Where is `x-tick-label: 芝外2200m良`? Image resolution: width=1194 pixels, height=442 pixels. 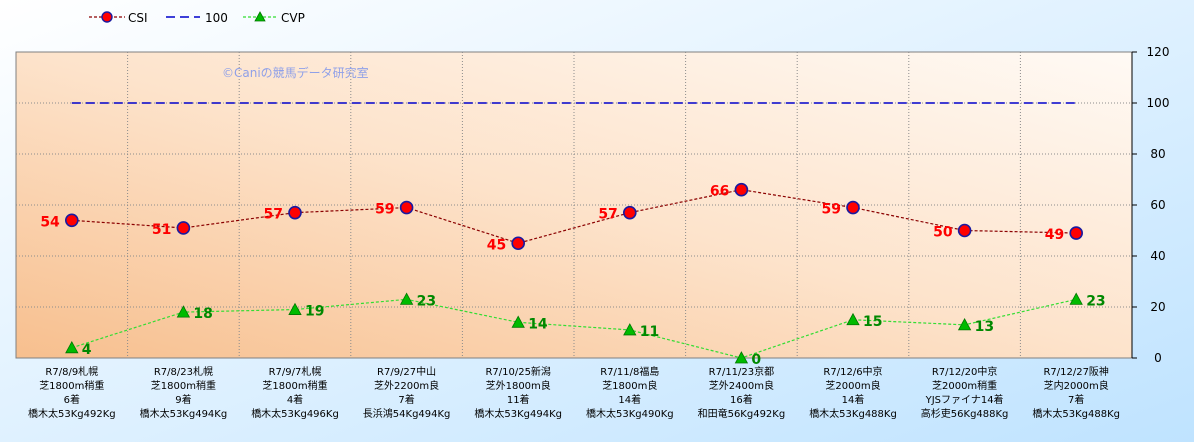
x-tick-label: 芝外2200m良 is located at coordinates (406, 385).